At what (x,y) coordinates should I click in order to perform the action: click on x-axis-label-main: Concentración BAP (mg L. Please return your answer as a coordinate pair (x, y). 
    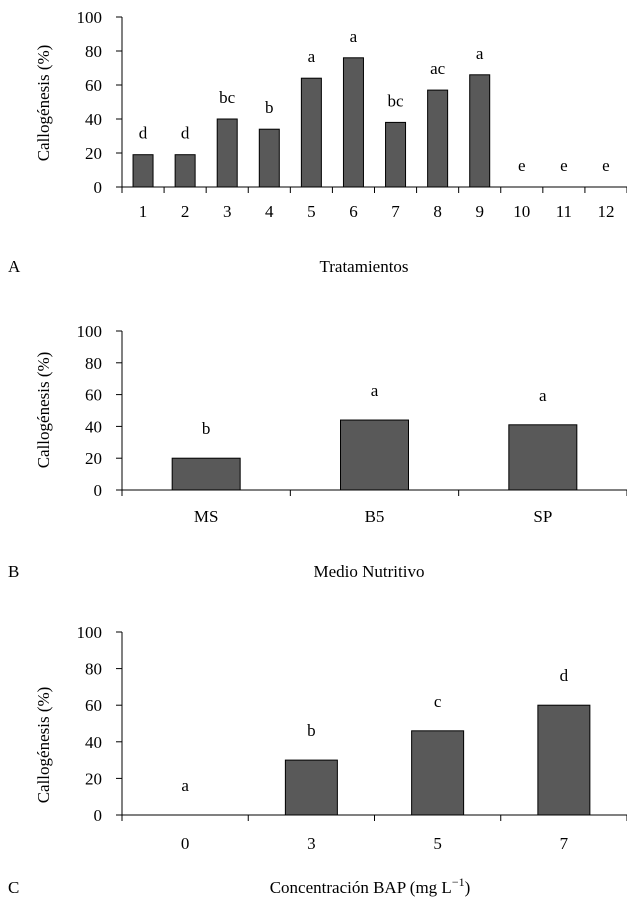
    Looking at the image, I should click on (361, 887).